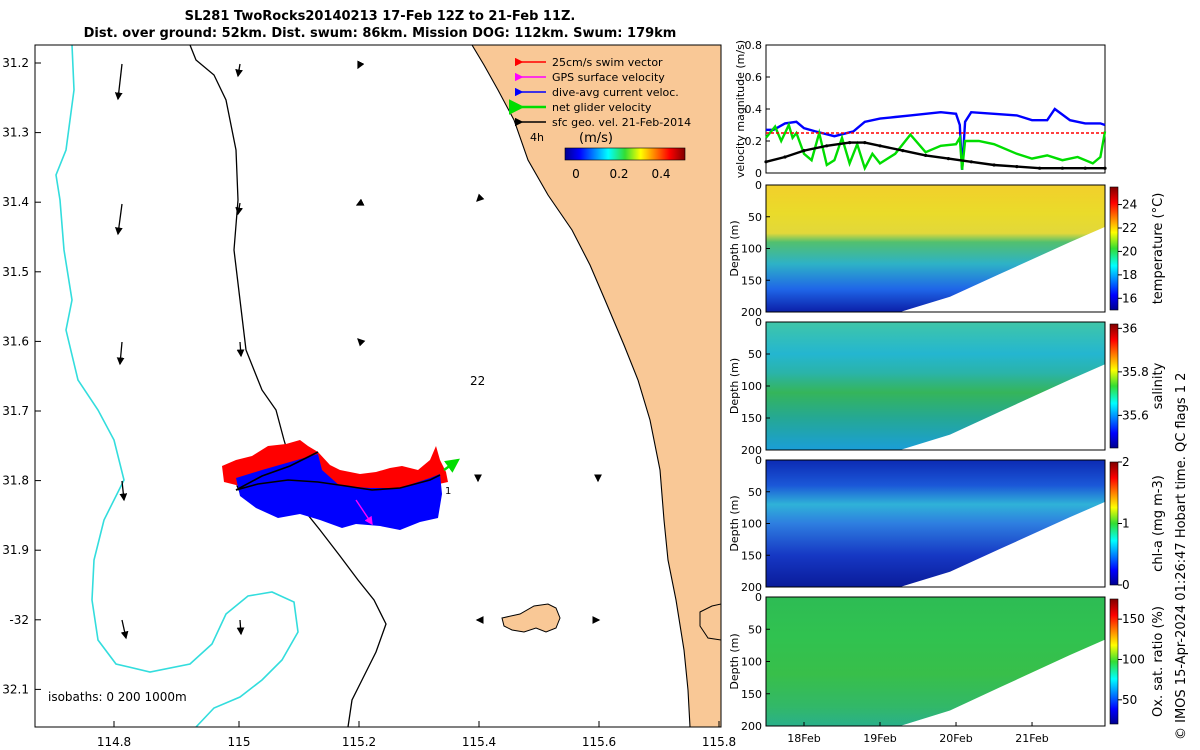  Describe the element at coordinates (1129, 700) in the screenshot. I see `colorbar-tick-label: 50` at that location.